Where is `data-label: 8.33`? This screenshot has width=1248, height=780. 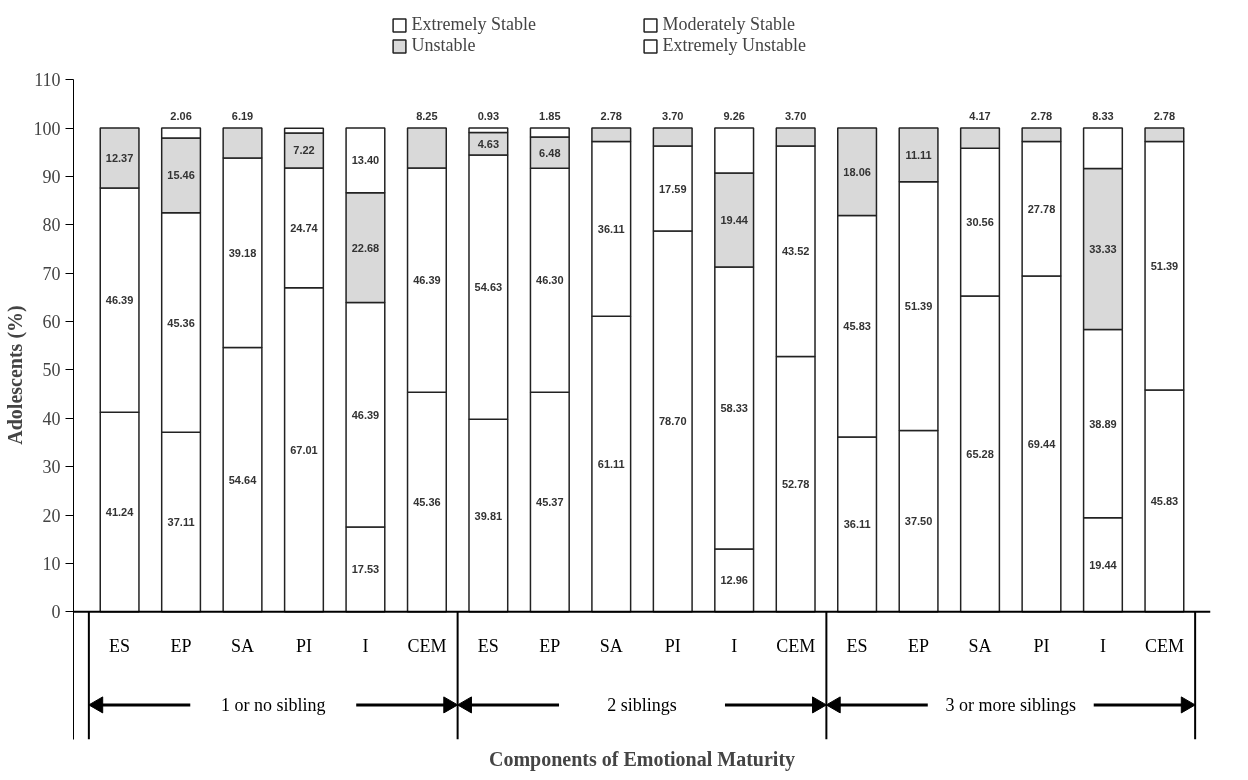
data-label: 8.33 is located at coordinates (1103, 116).